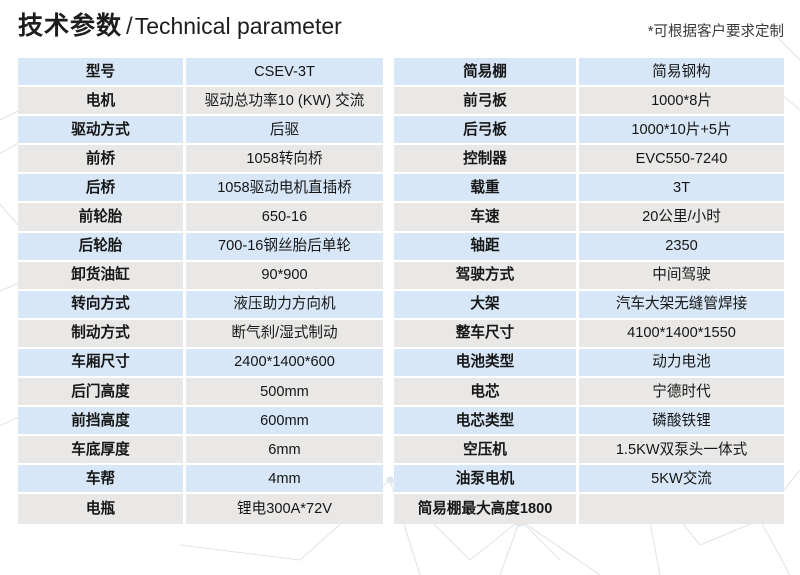 The image size is (800, 575). Describe the element at coordinates (681, 189) in the screenshot. I see `spec-value: 3T` at that location.